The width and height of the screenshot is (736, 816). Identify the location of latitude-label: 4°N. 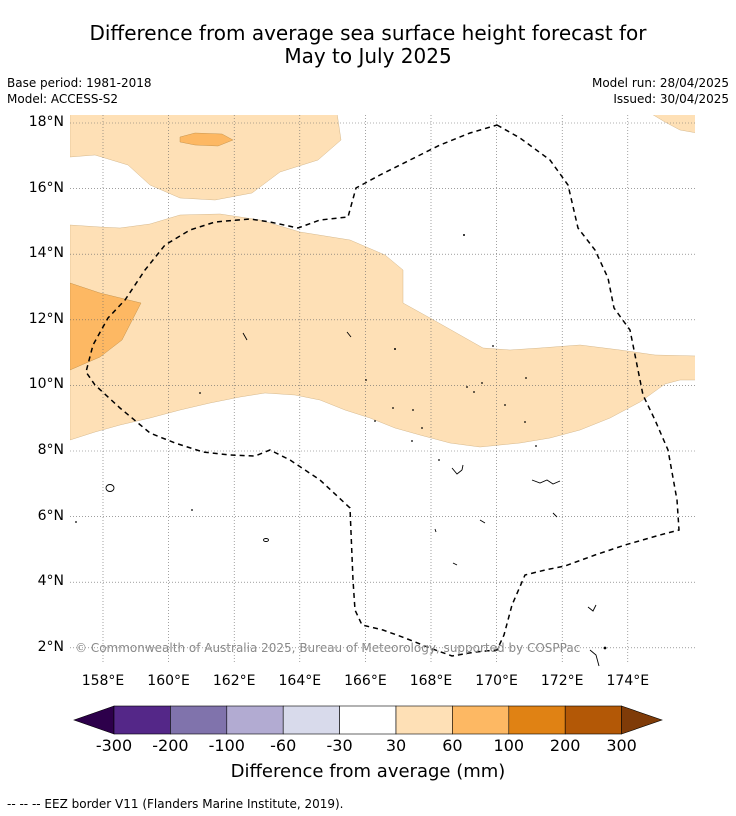
(50, 581).